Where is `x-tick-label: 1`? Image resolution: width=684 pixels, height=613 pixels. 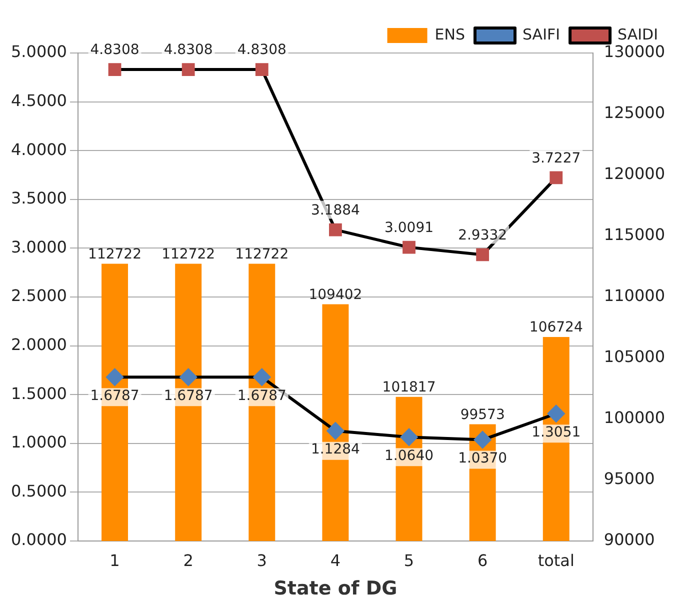
x-tick-label: 1 is located at coordinates (115, 560).